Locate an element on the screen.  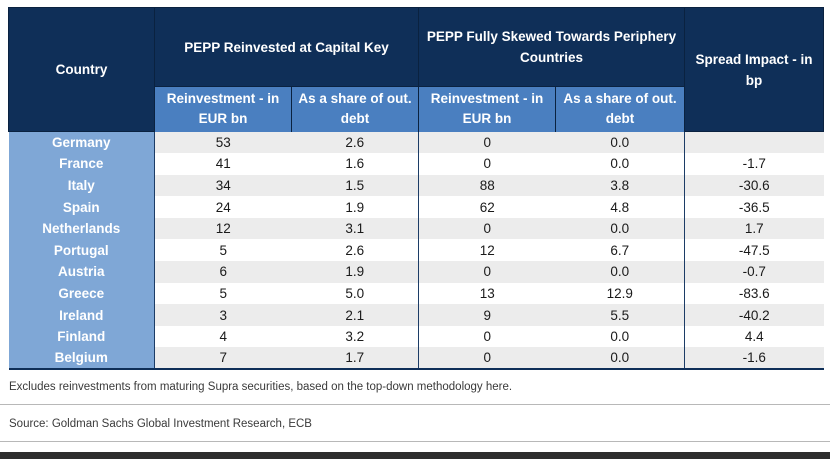
bottom-bar is located at coordinates (415, 455).